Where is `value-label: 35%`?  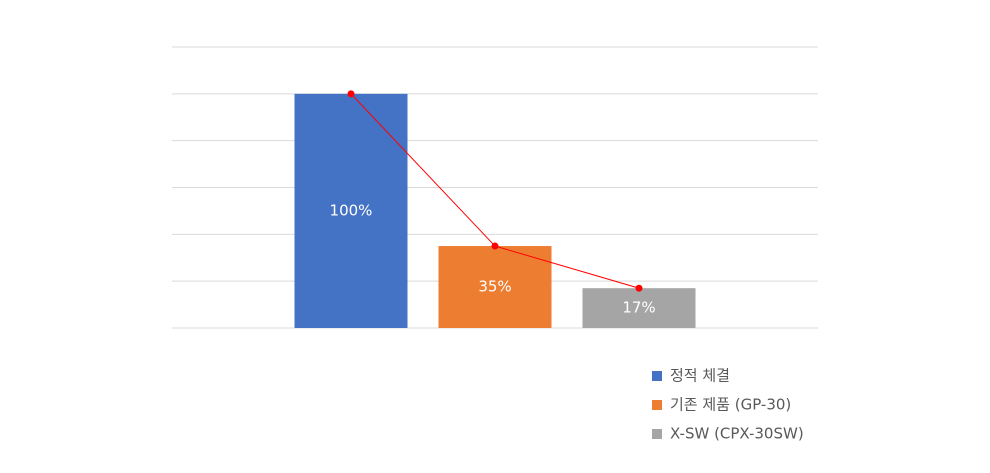
value-label: 35% is located at coordinates (494, 287).